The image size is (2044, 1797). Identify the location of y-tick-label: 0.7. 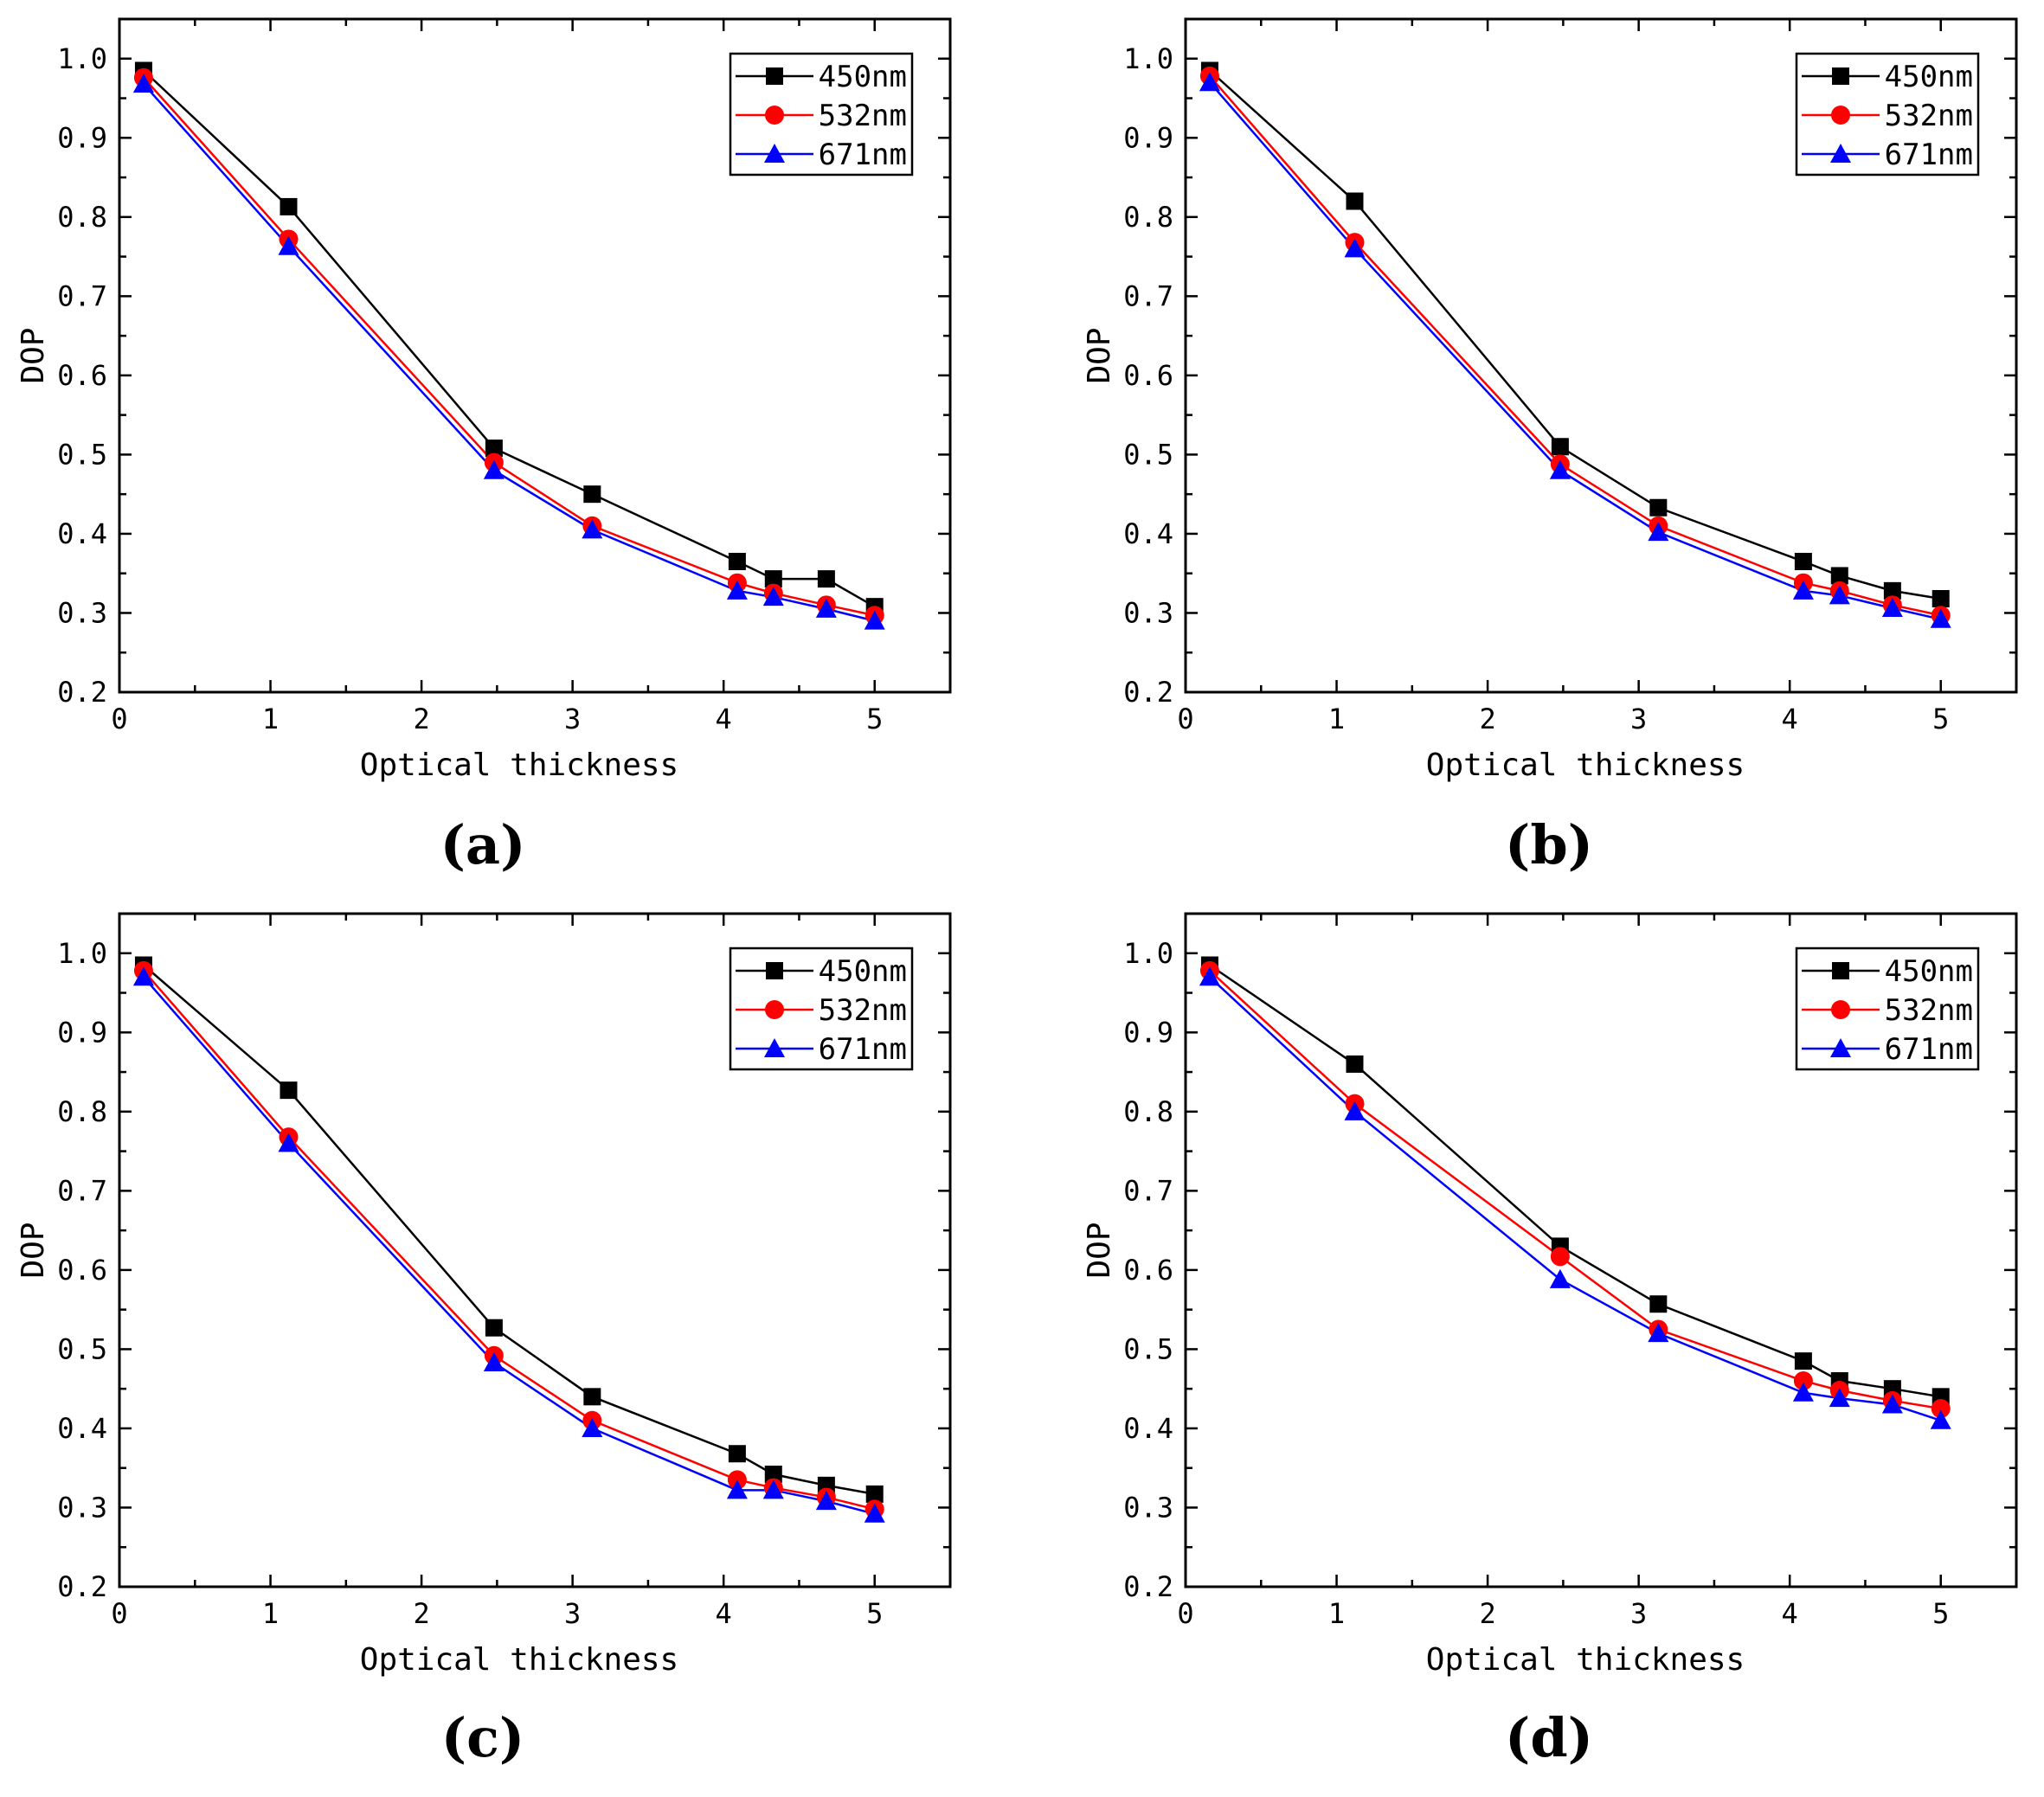
(82, 1190).